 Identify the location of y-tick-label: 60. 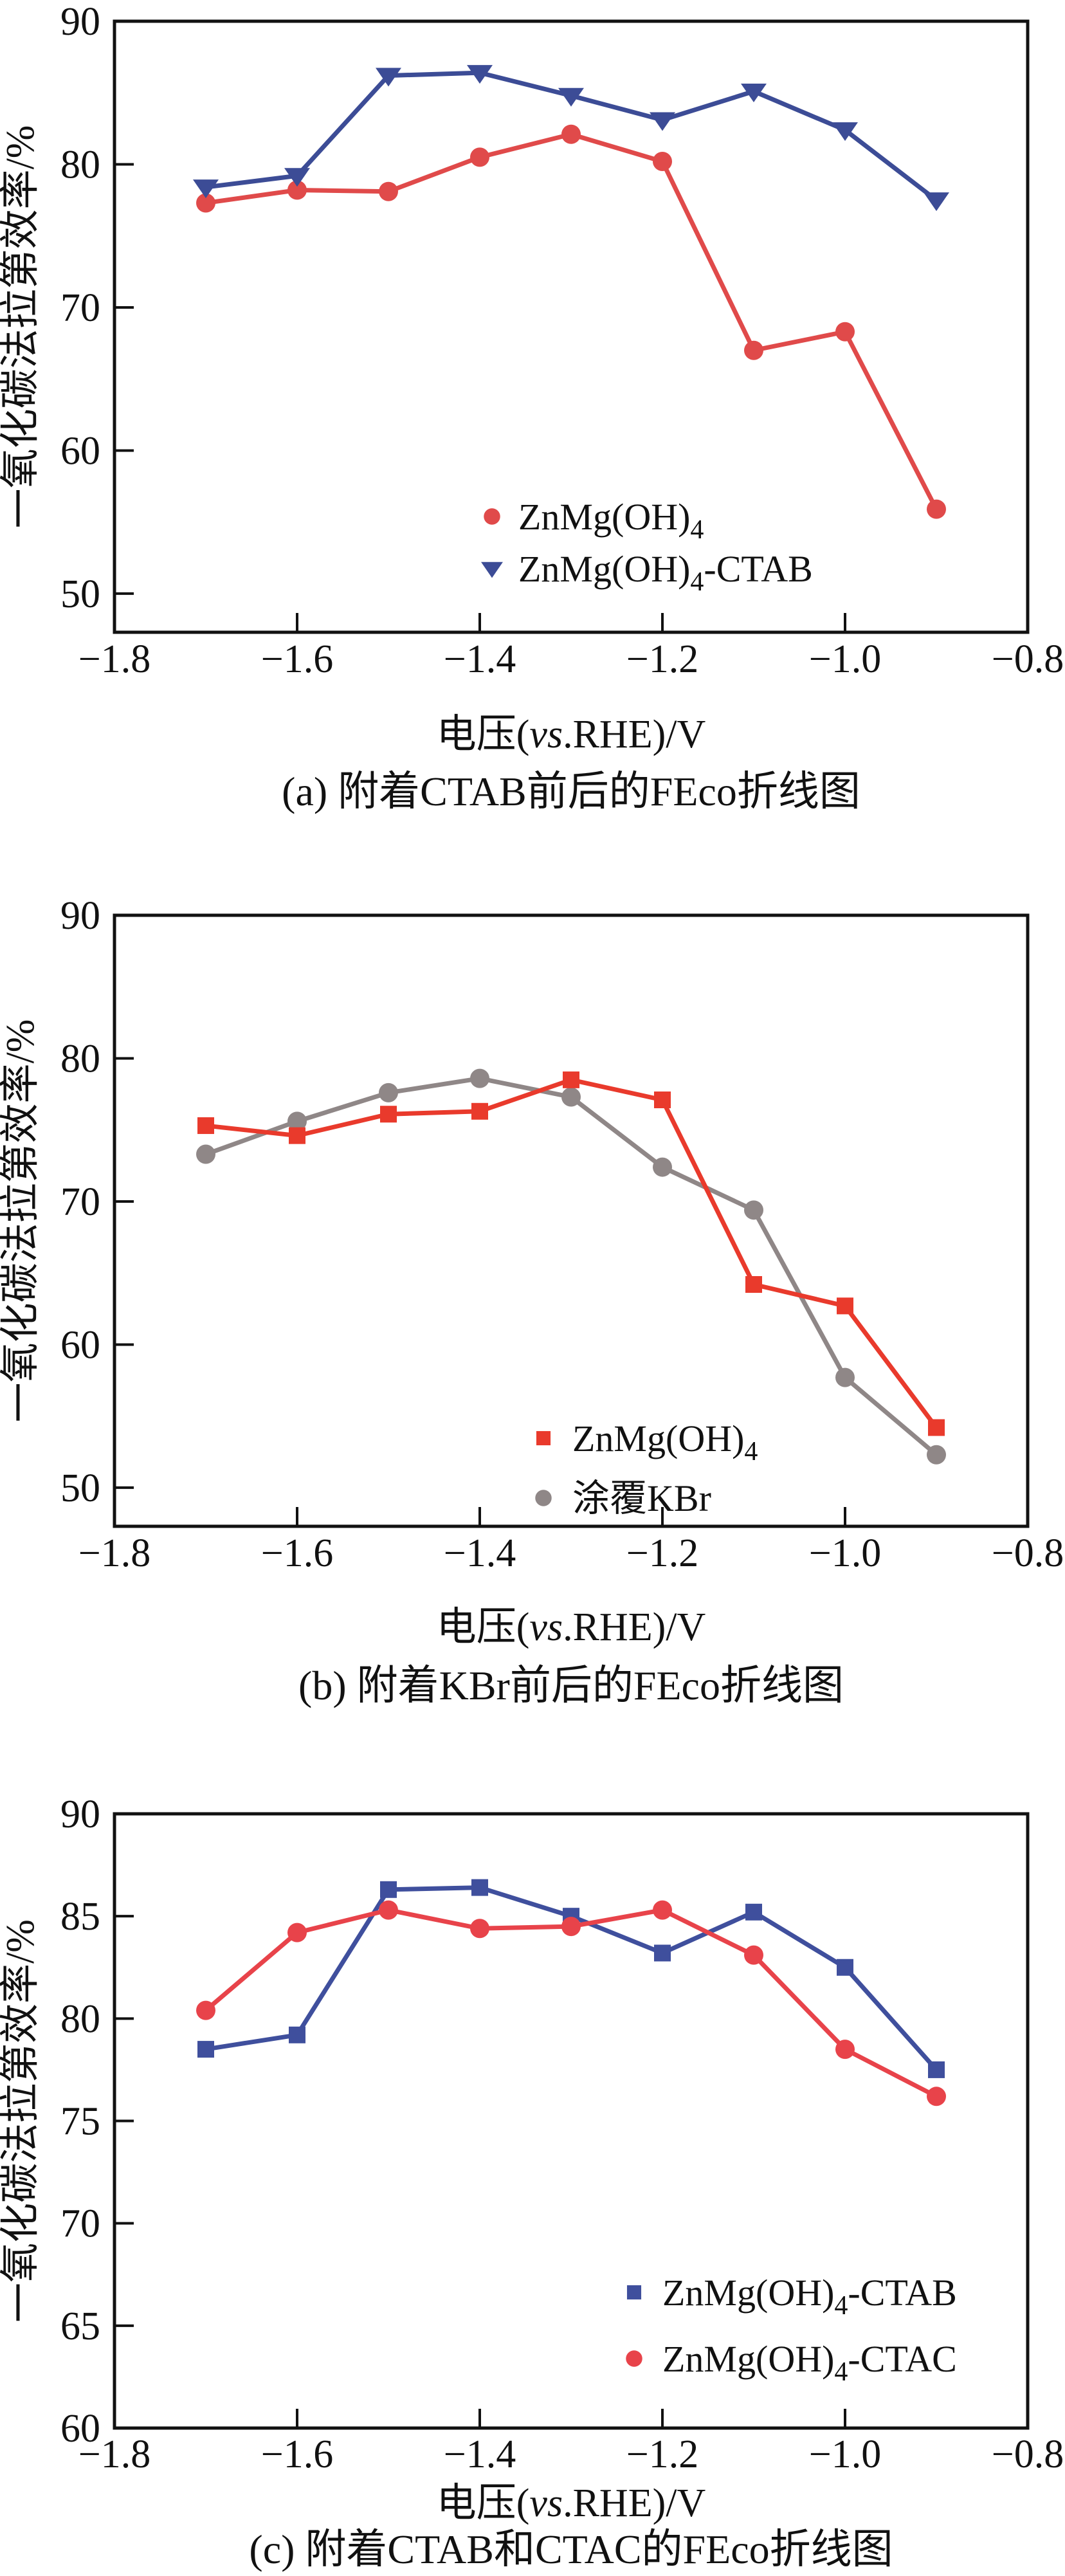
(80, 1345).